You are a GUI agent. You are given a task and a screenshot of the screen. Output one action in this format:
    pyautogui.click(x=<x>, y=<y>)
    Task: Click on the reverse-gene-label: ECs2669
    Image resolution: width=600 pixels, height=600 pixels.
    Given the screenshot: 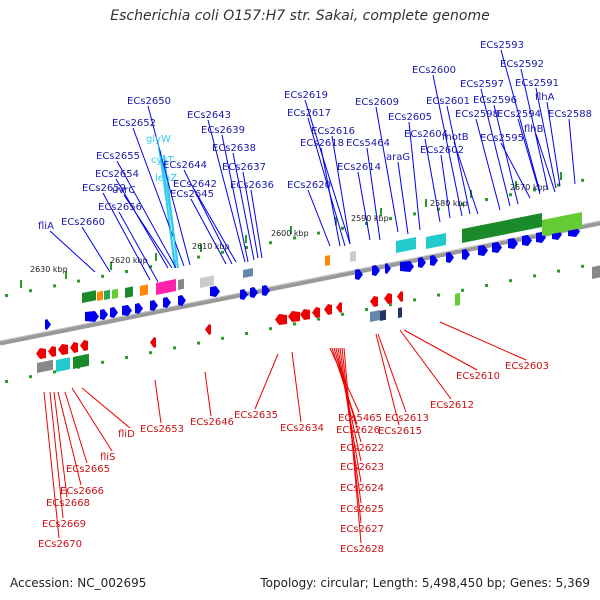 What is the action you would take?
    pyautogui.click(x=64, y=524)
    